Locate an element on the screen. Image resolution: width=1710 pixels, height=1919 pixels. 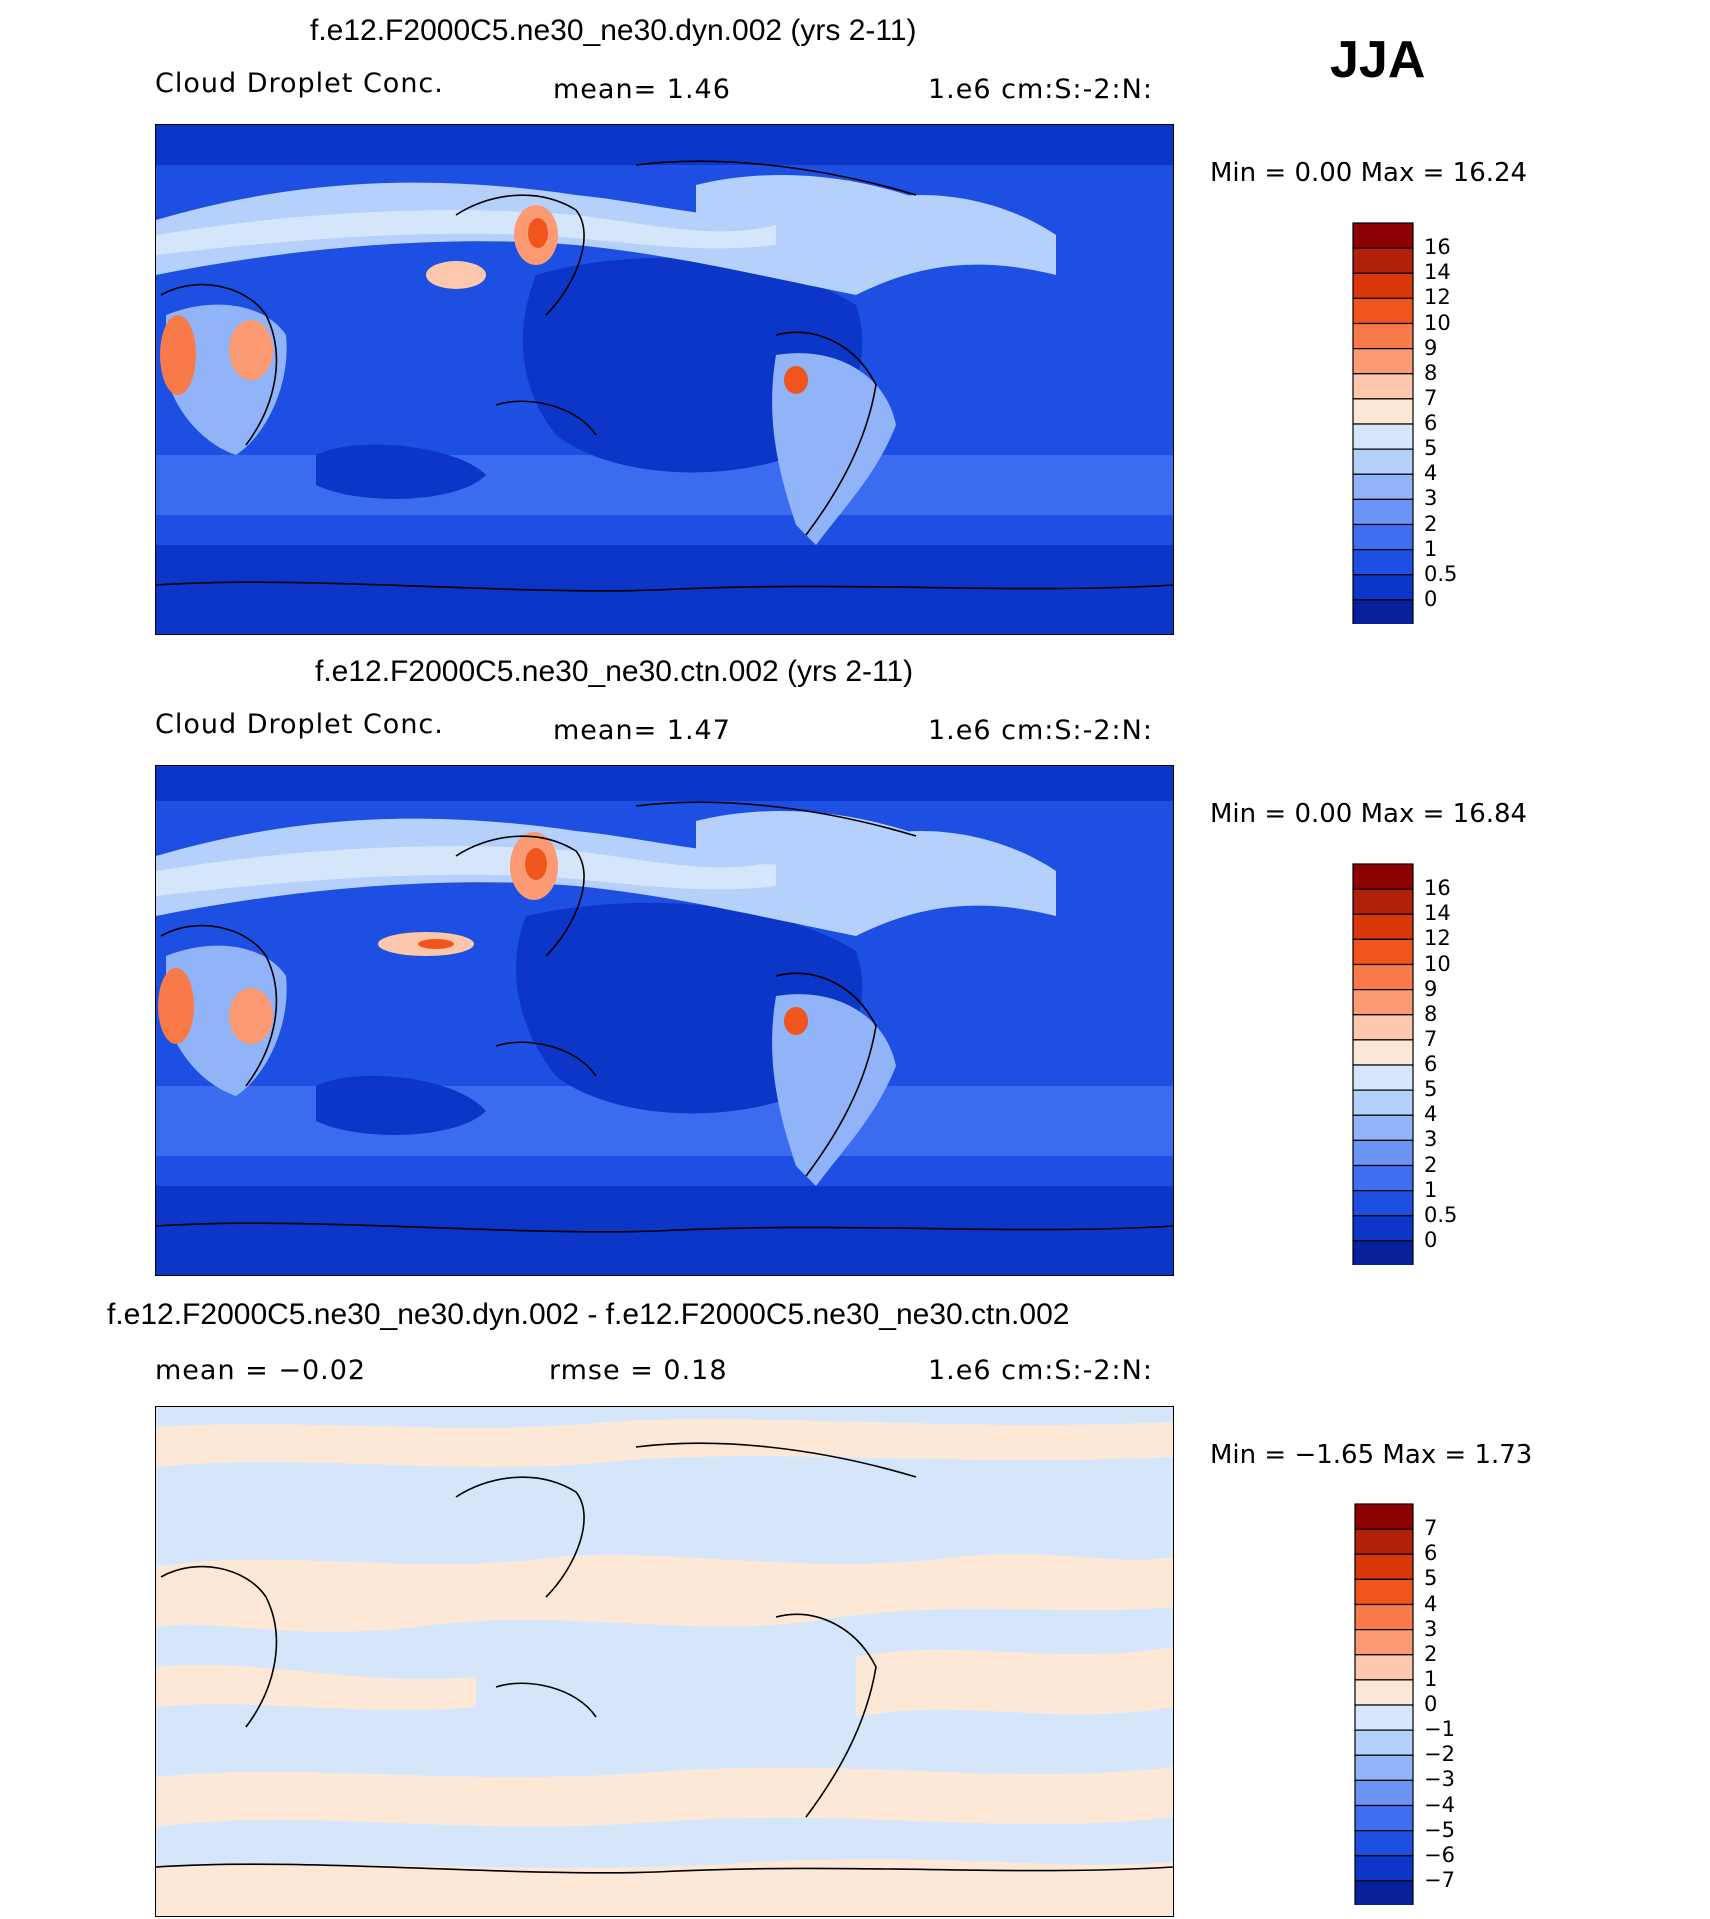
panel-3-minmax: Min = −1.65 Max = 1.73 is located at coordinates (1371, 1455).